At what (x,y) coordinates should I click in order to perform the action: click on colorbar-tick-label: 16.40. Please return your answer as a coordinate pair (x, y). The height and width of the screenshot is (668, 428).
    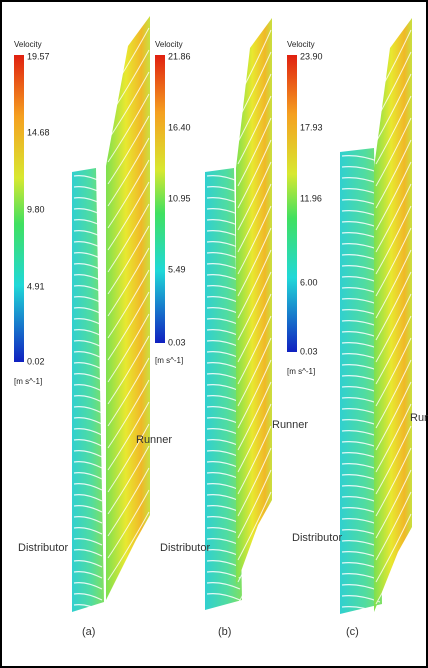
    Looking at the image, I should click on (179, 127).